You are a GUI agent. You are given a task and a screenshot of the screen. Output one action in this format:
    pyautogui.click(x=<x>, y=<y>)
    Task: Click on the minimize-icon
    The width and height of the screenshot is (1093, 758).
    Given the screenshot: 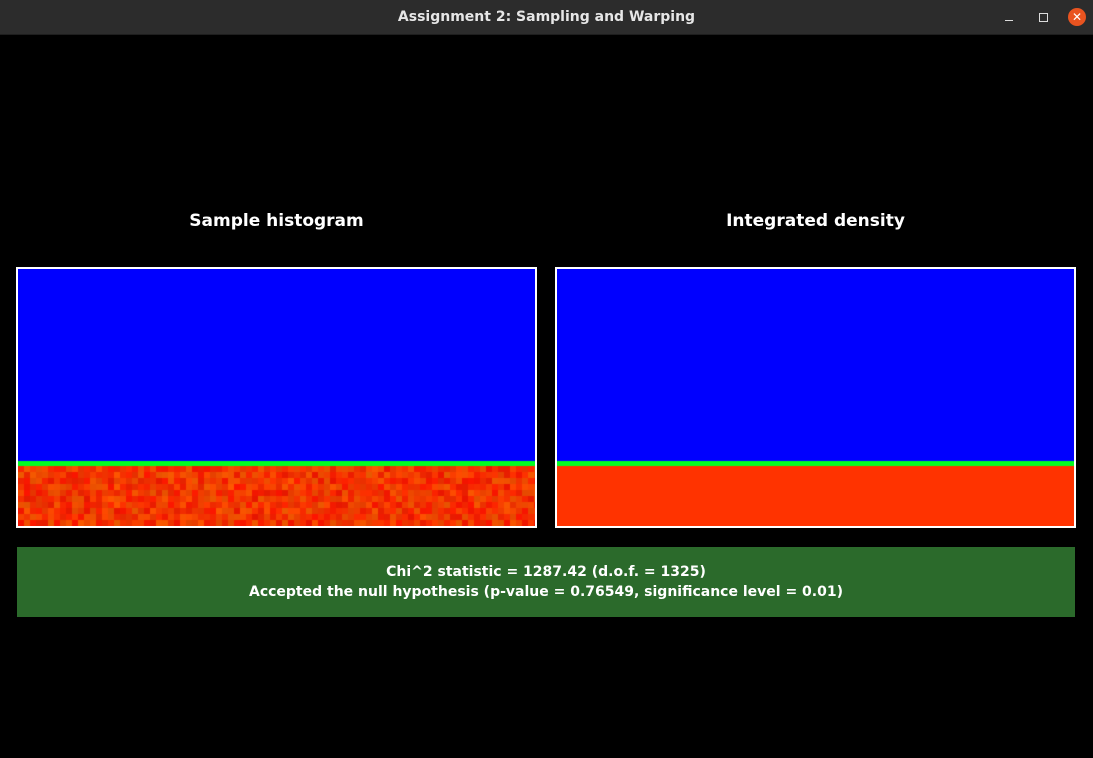 What is the action you would take?
    pyautogui.click(x=1009, y=20)
    